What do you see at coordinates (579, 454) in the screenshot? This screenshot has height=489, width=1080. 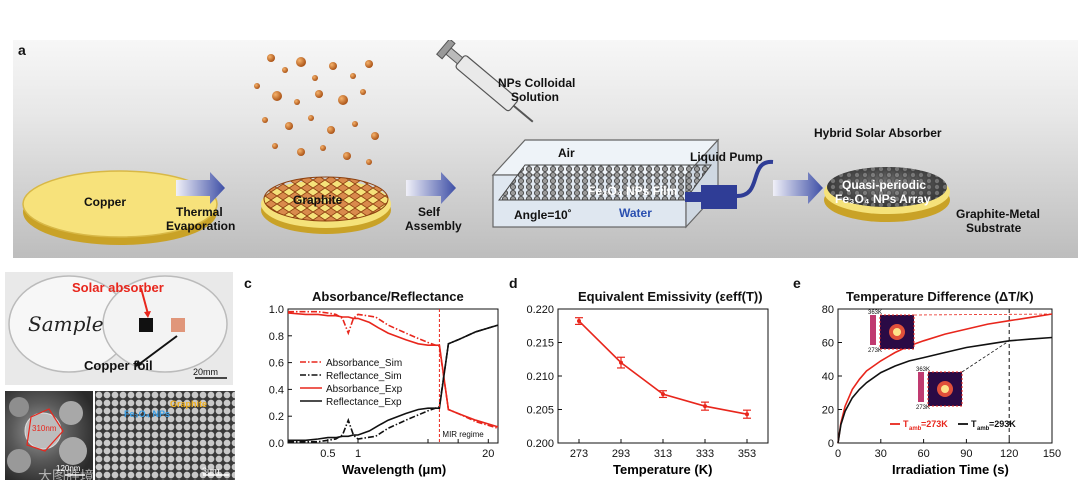 I see `x-tick-label: 273` at bounding box center [579, 454].